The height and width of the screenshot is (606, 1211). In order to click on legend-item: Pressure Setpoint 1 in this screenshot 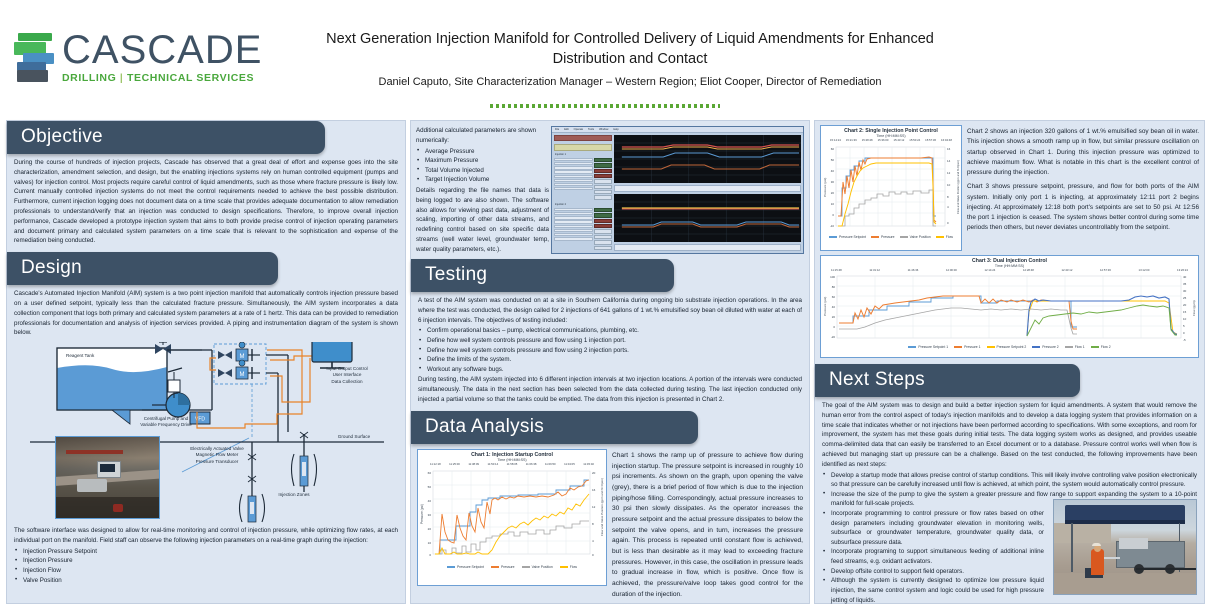, I will do `click(928, 347)`.